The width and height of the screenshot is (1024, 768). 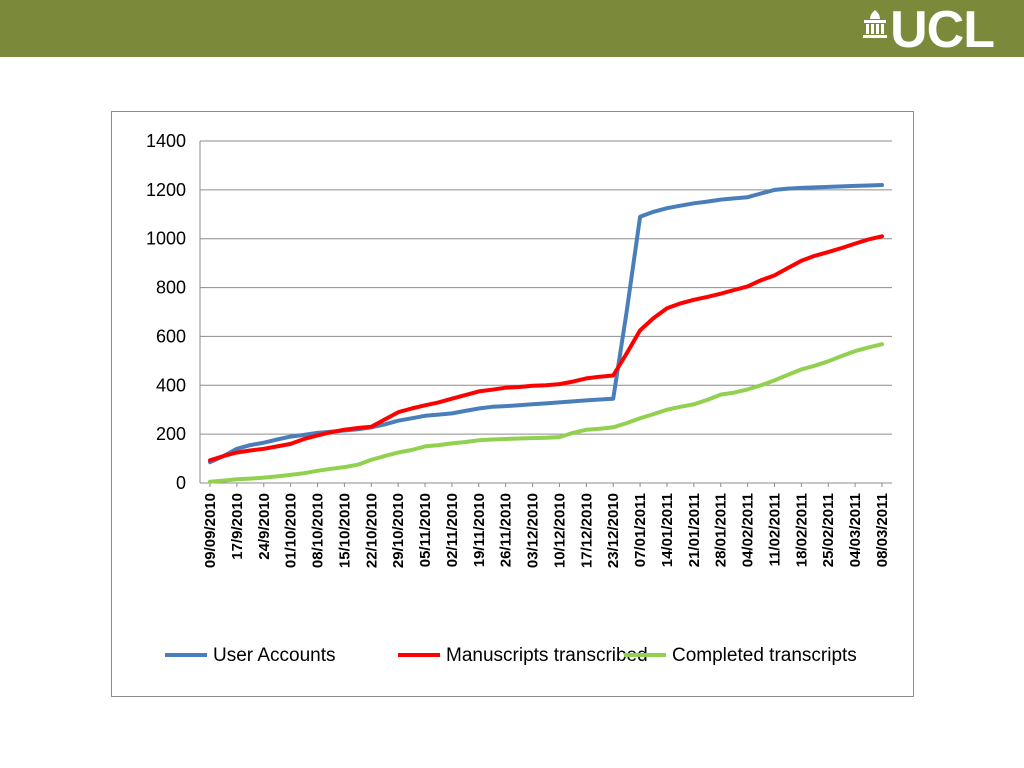 What do you see at coordinates (694, 530) in the screenshot?
I see `x-tick-label: 21/01/2011` at bounding box center [694, 530].